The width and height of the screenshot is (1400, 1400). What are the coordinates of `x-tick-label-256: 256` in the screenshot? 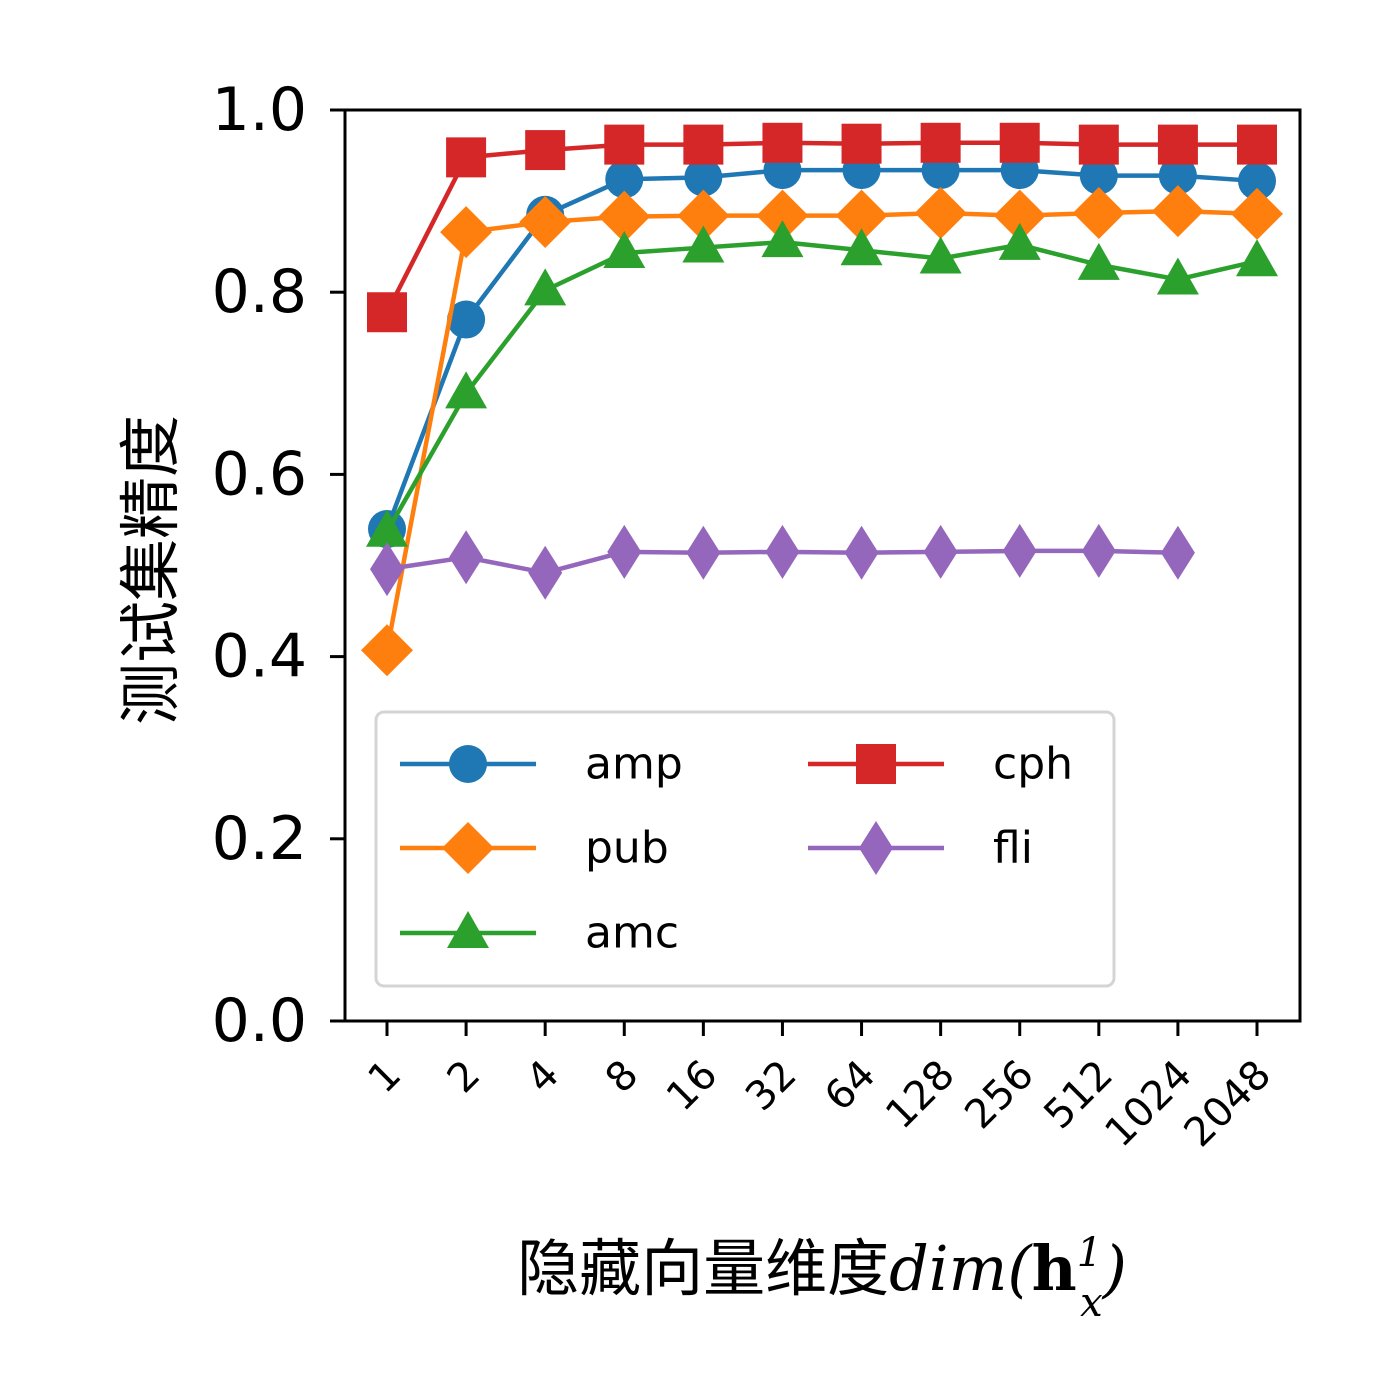 It's located at (999, 1095).